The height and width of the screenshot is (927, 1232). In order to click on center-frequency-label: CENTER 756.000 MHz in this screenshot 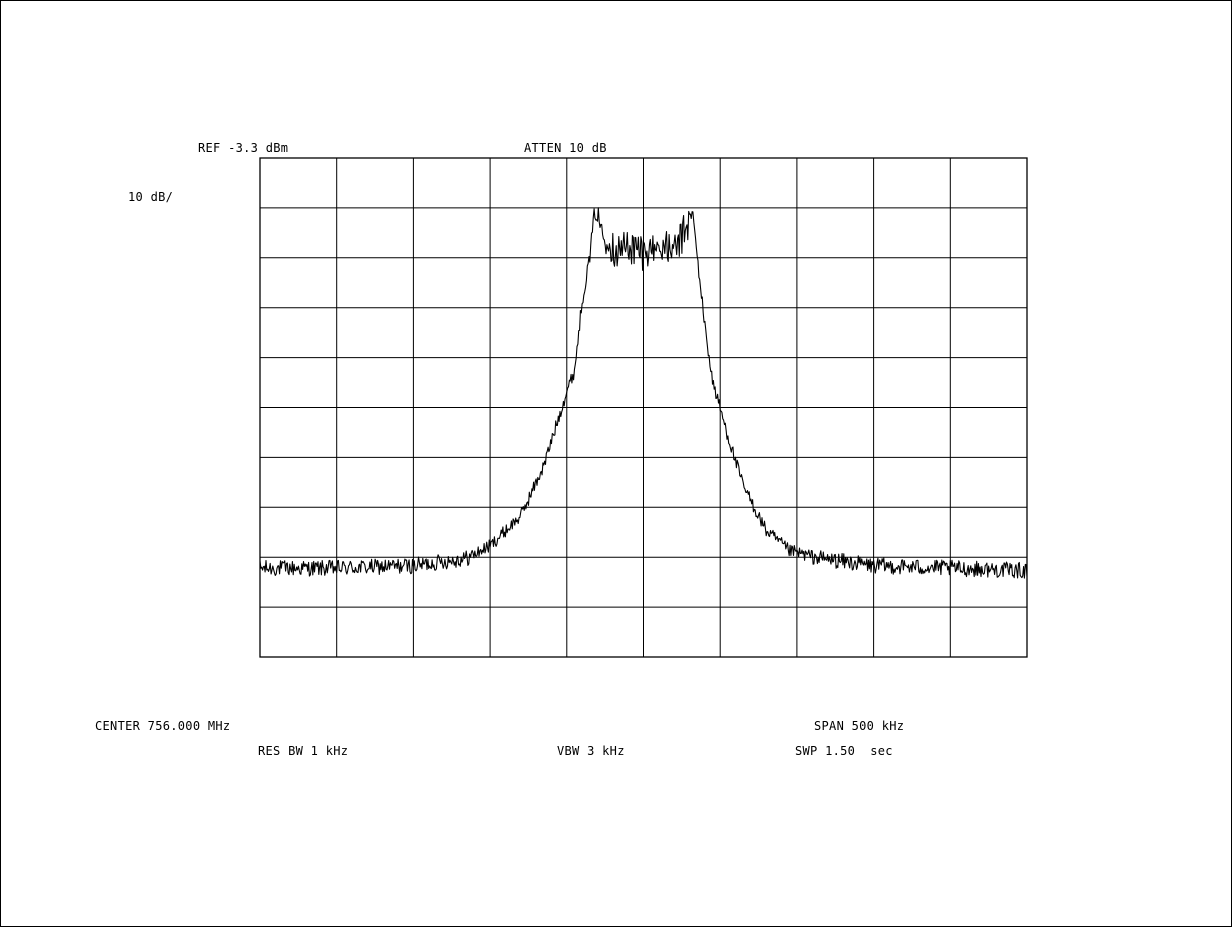, I will do `click(163, 726)`.